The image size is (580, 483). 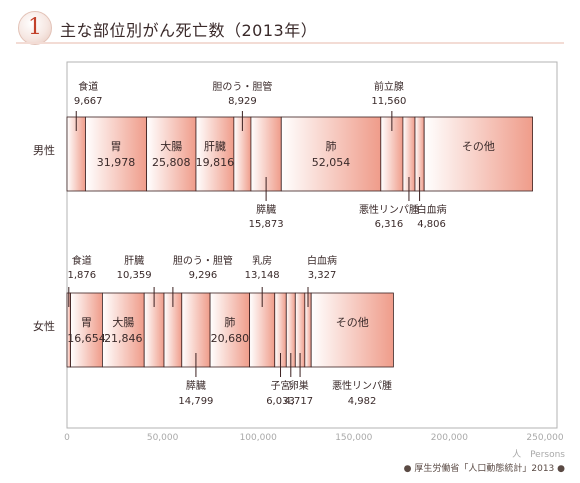 What do you see at coordinates (242, 101) in the screenshot?
I see `callout-value-label: 8,929` at bounding box center [242, 101].